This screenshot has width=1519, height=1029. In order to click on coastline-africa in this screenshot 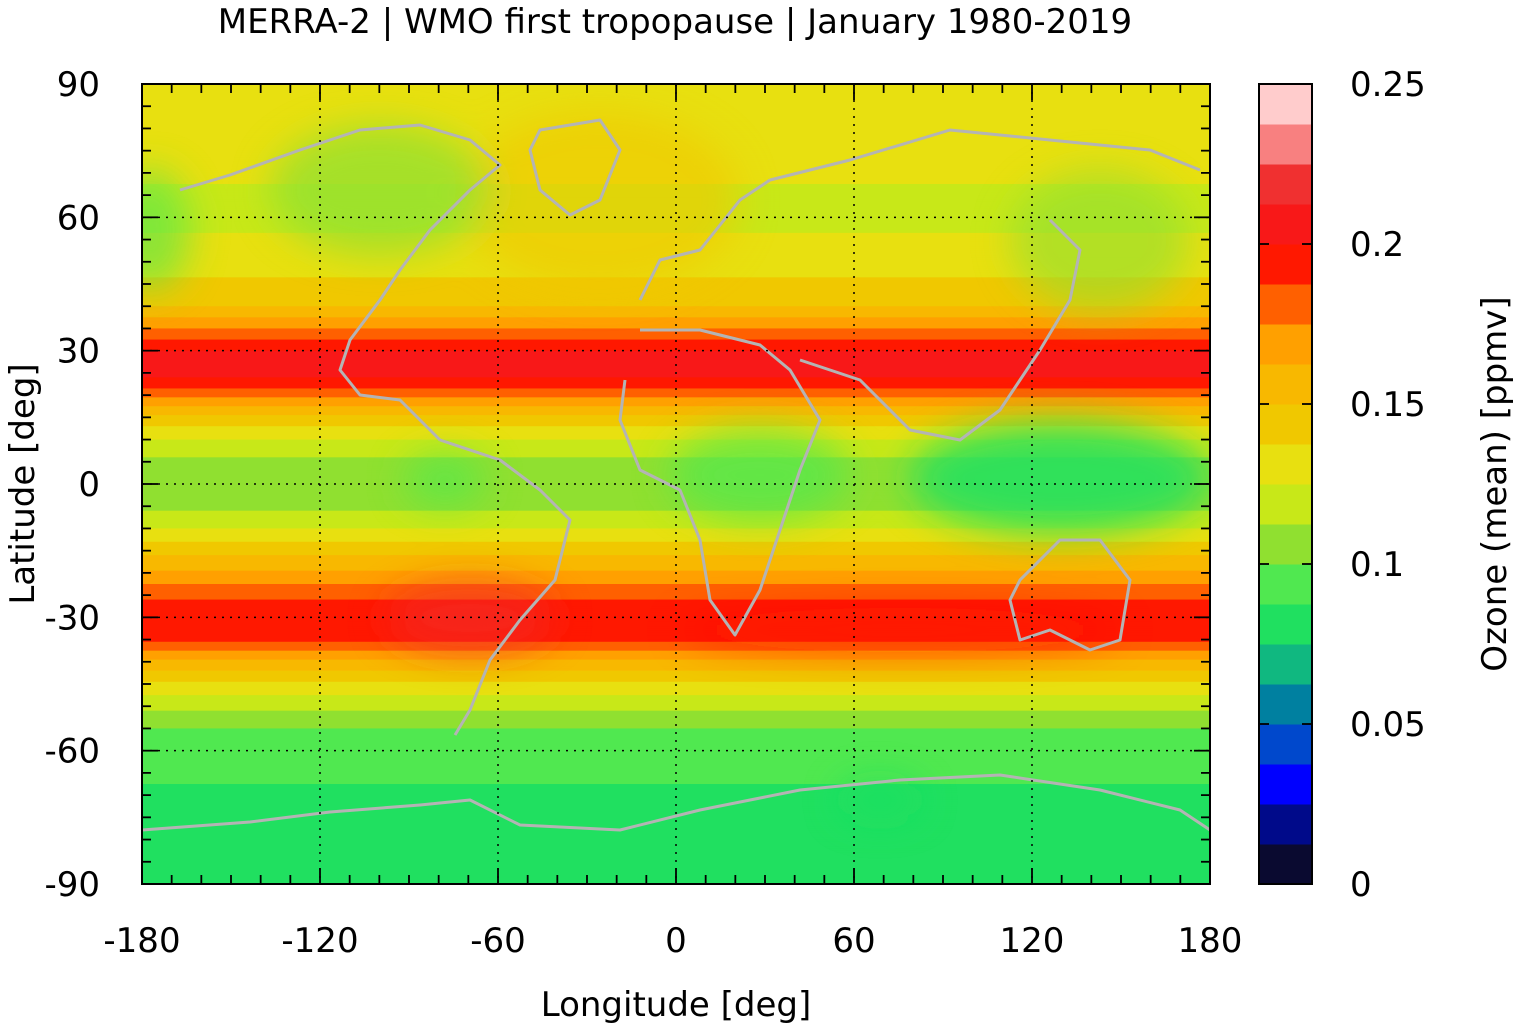, I will do `click(720, 482)`.